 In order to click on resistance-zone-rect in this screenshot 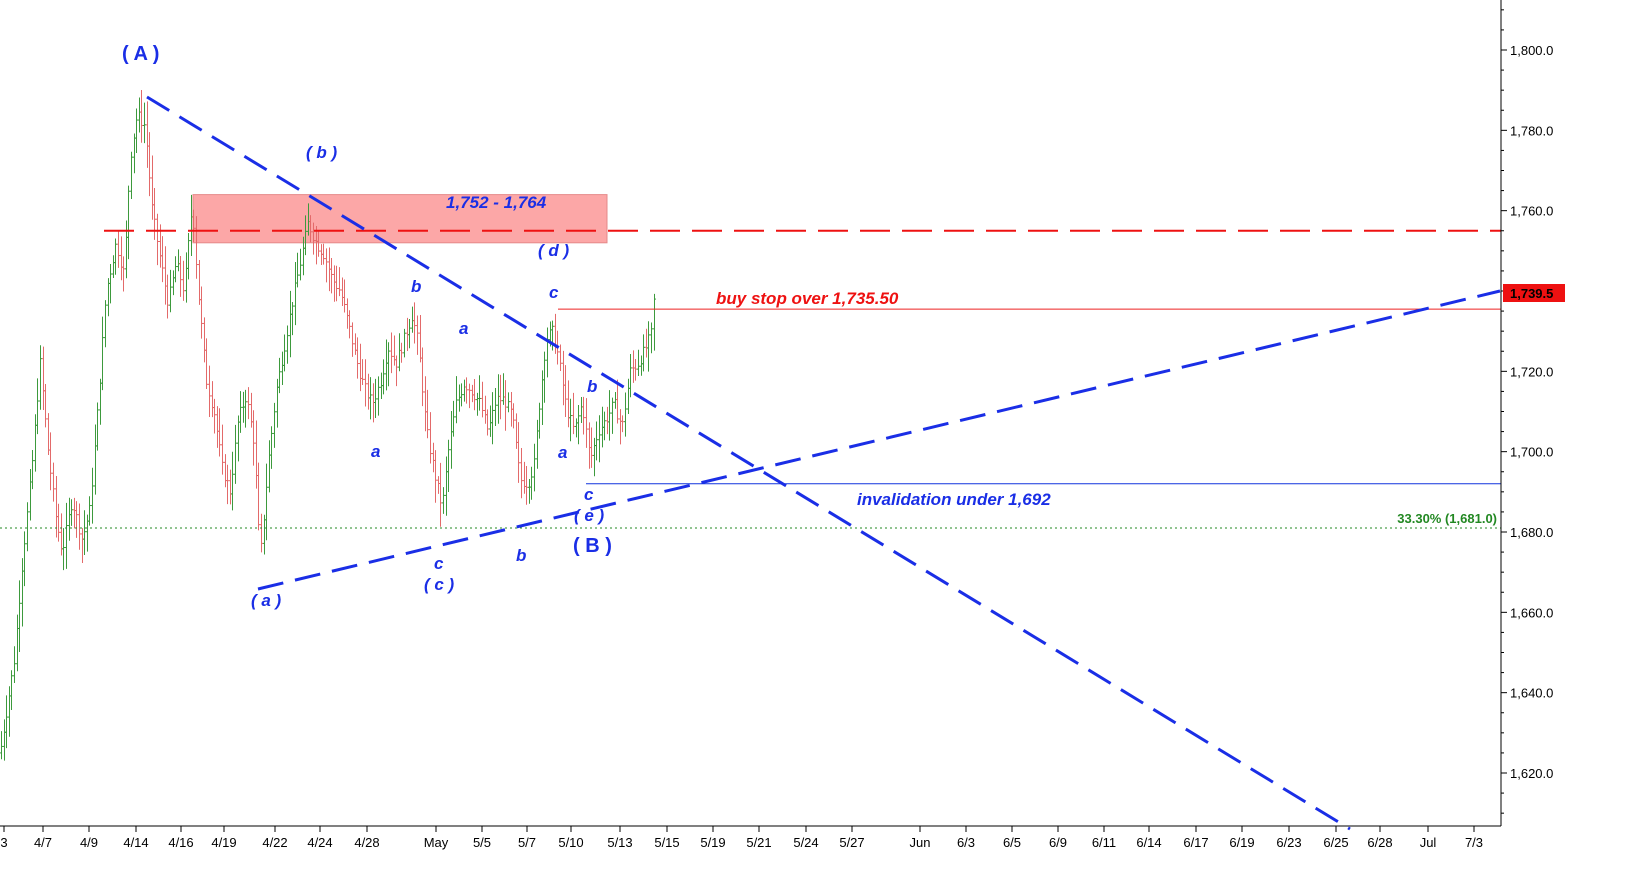, I will do `click(400, 219)`.